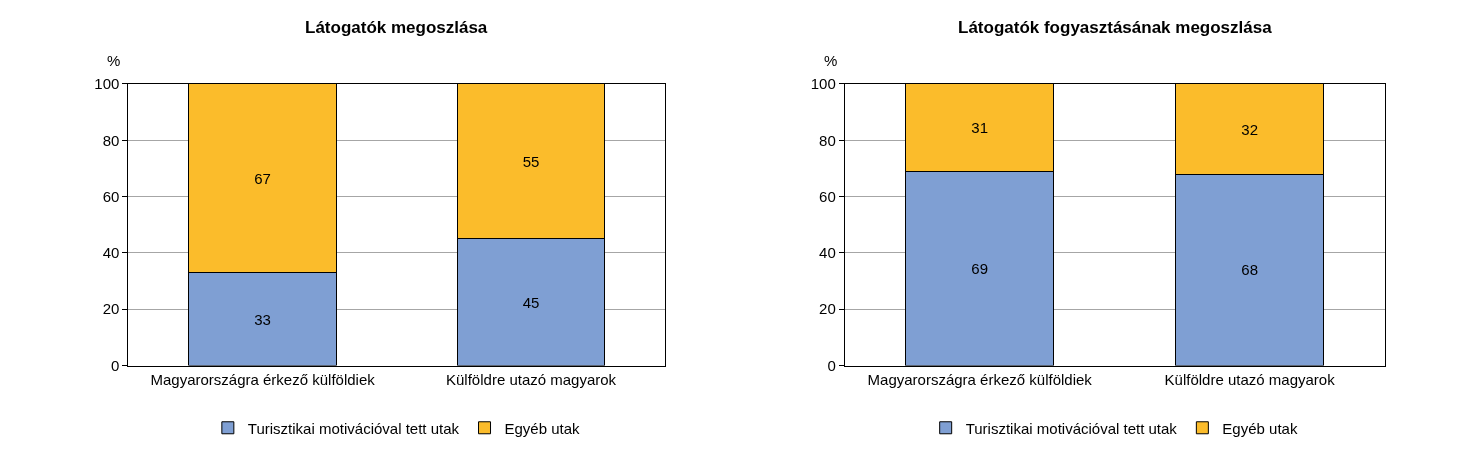 The image size is (1459, 466). I want to click on data-label: 32, so click(1249, 129).